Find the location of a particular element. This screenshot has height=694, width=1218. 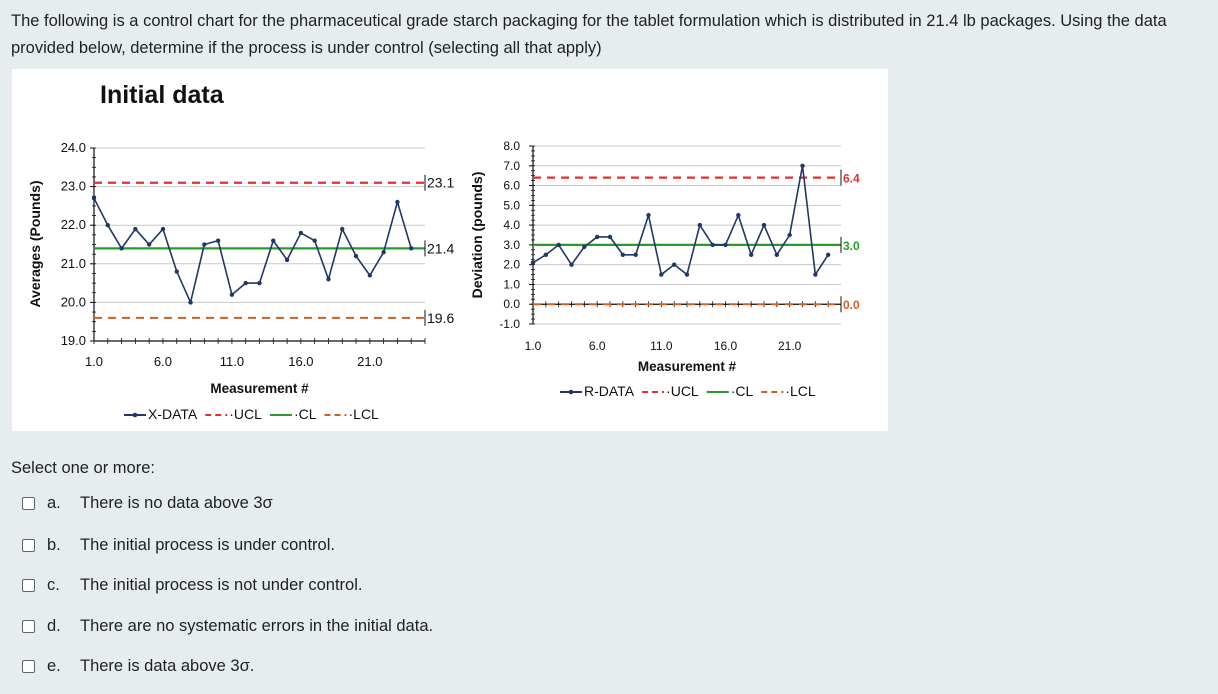

option-letter: d. is located at coordinates (54, 625).